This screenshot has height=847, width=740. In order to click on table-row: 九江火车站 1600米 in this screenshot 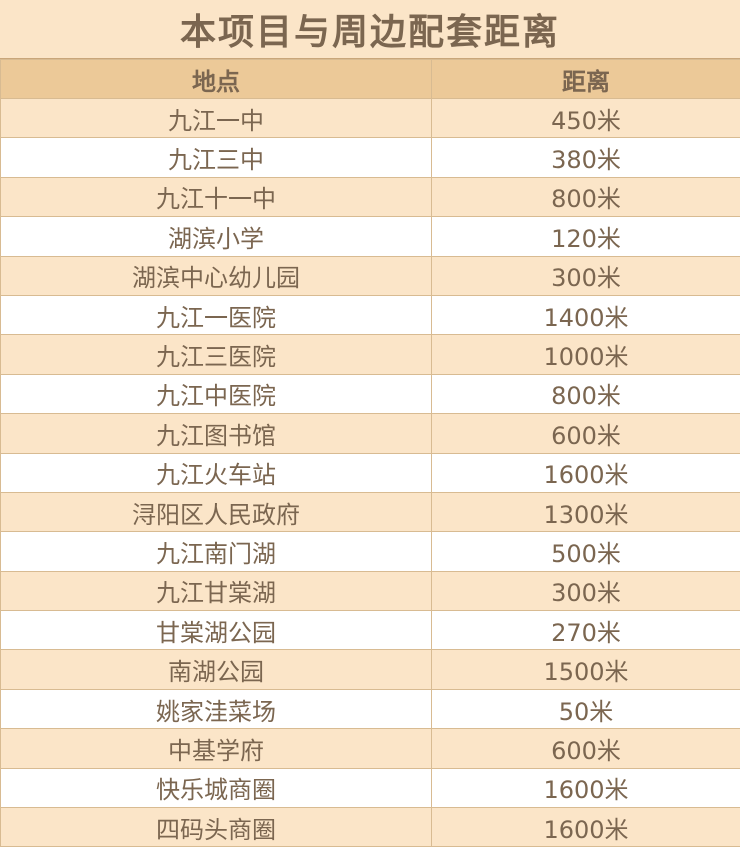, I will do `click(370, 472)`.